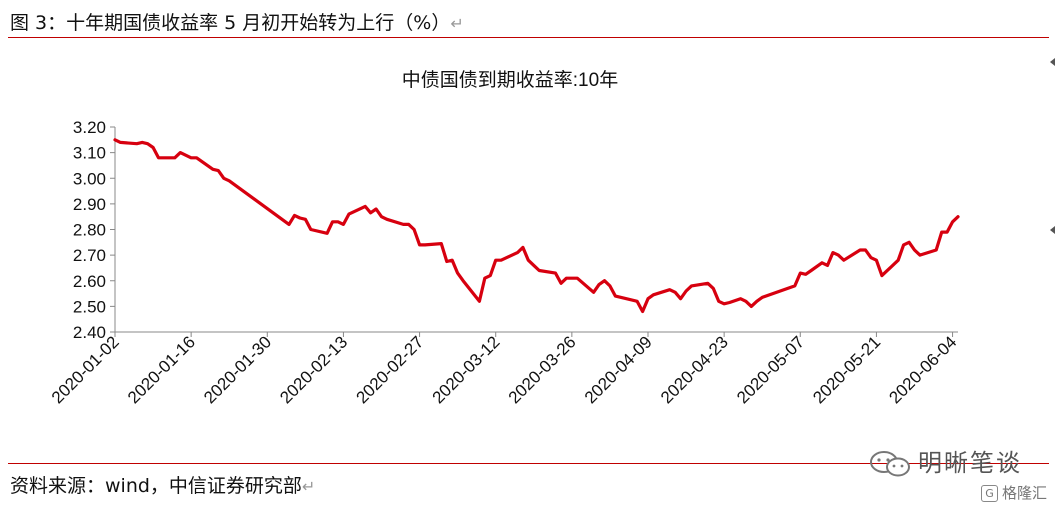 The image size is (1057, 510). What do you see at coordinates (528, 463) in the screenshot?
I see `bottom-rule` at bounding box center [528, 463].